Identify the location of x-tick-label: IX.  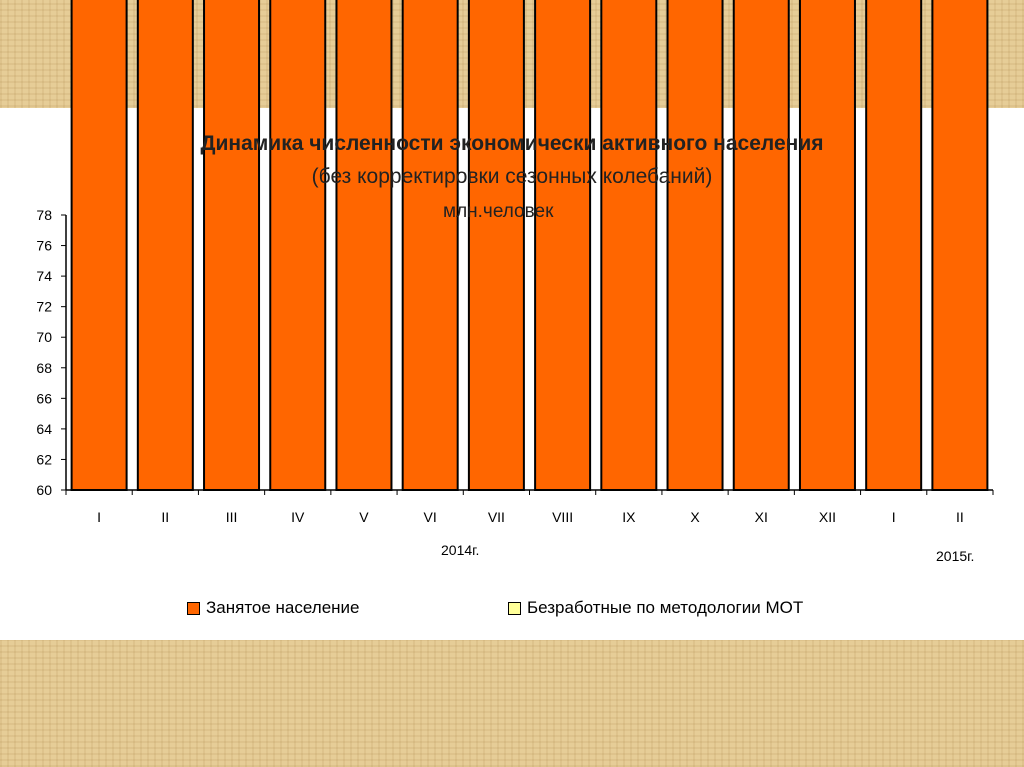
(629, 517).